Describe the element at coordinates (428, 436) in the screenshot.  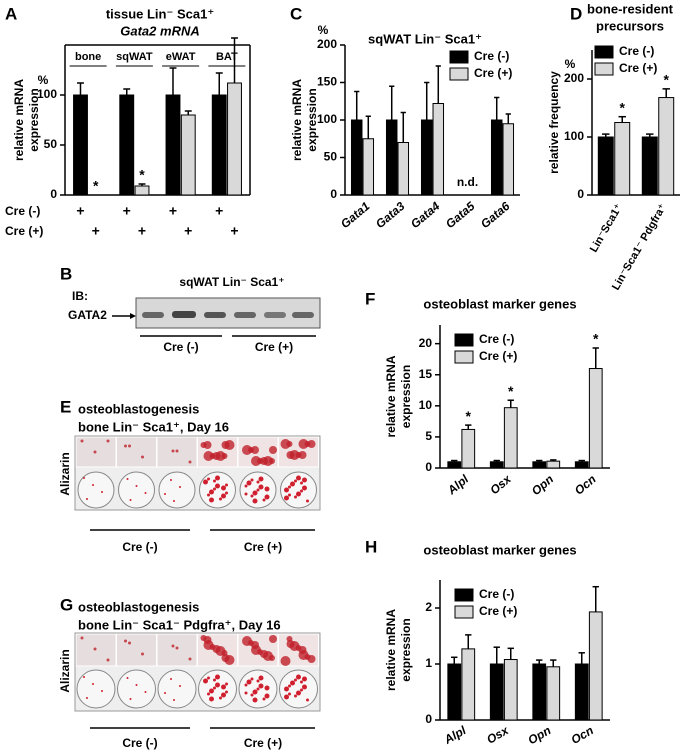
I see `y-tick-label: 5` at that location.